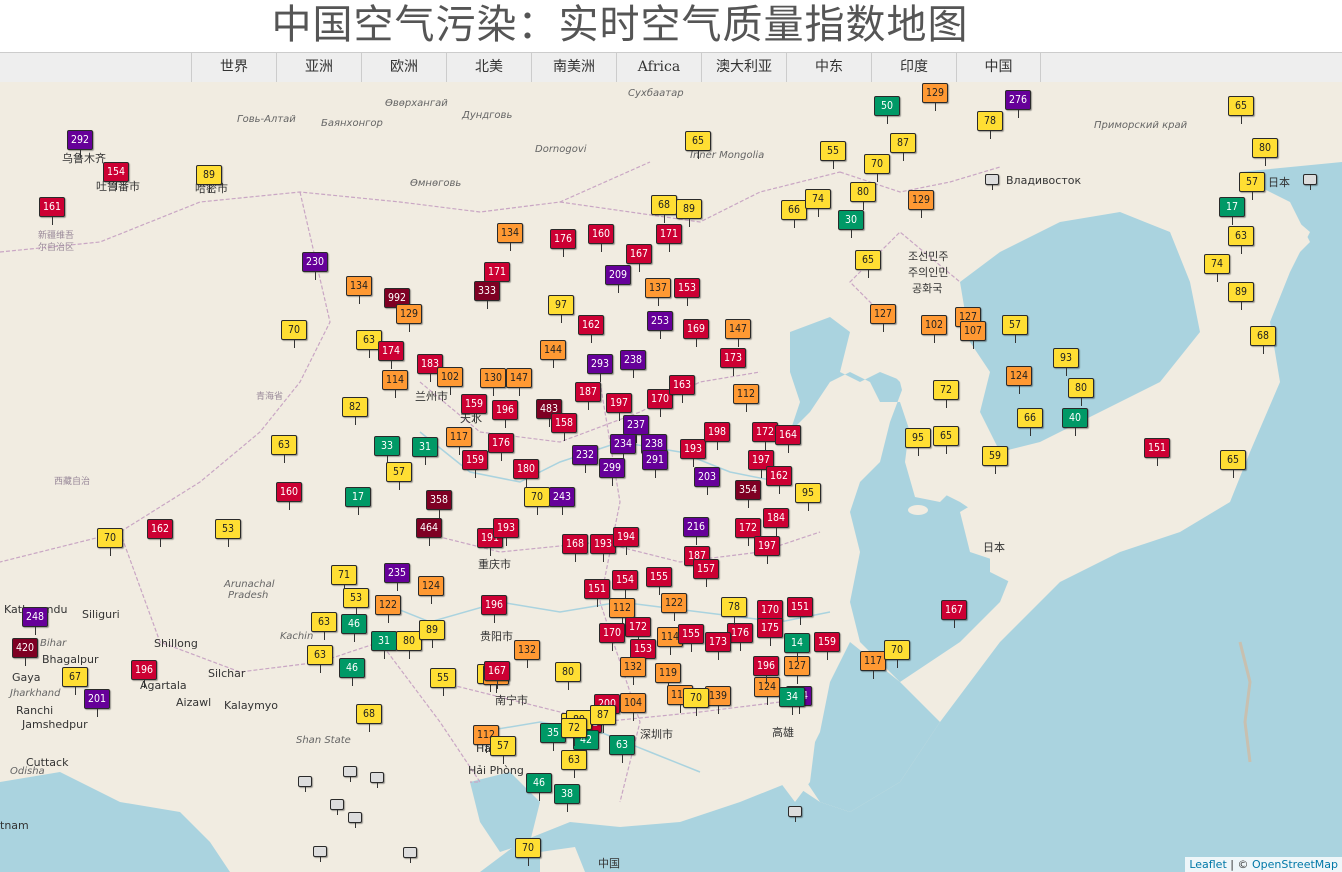 This screenshot has height=872, width=1342. I want to click on aqi-station-marker: 248, so click(35, 621).